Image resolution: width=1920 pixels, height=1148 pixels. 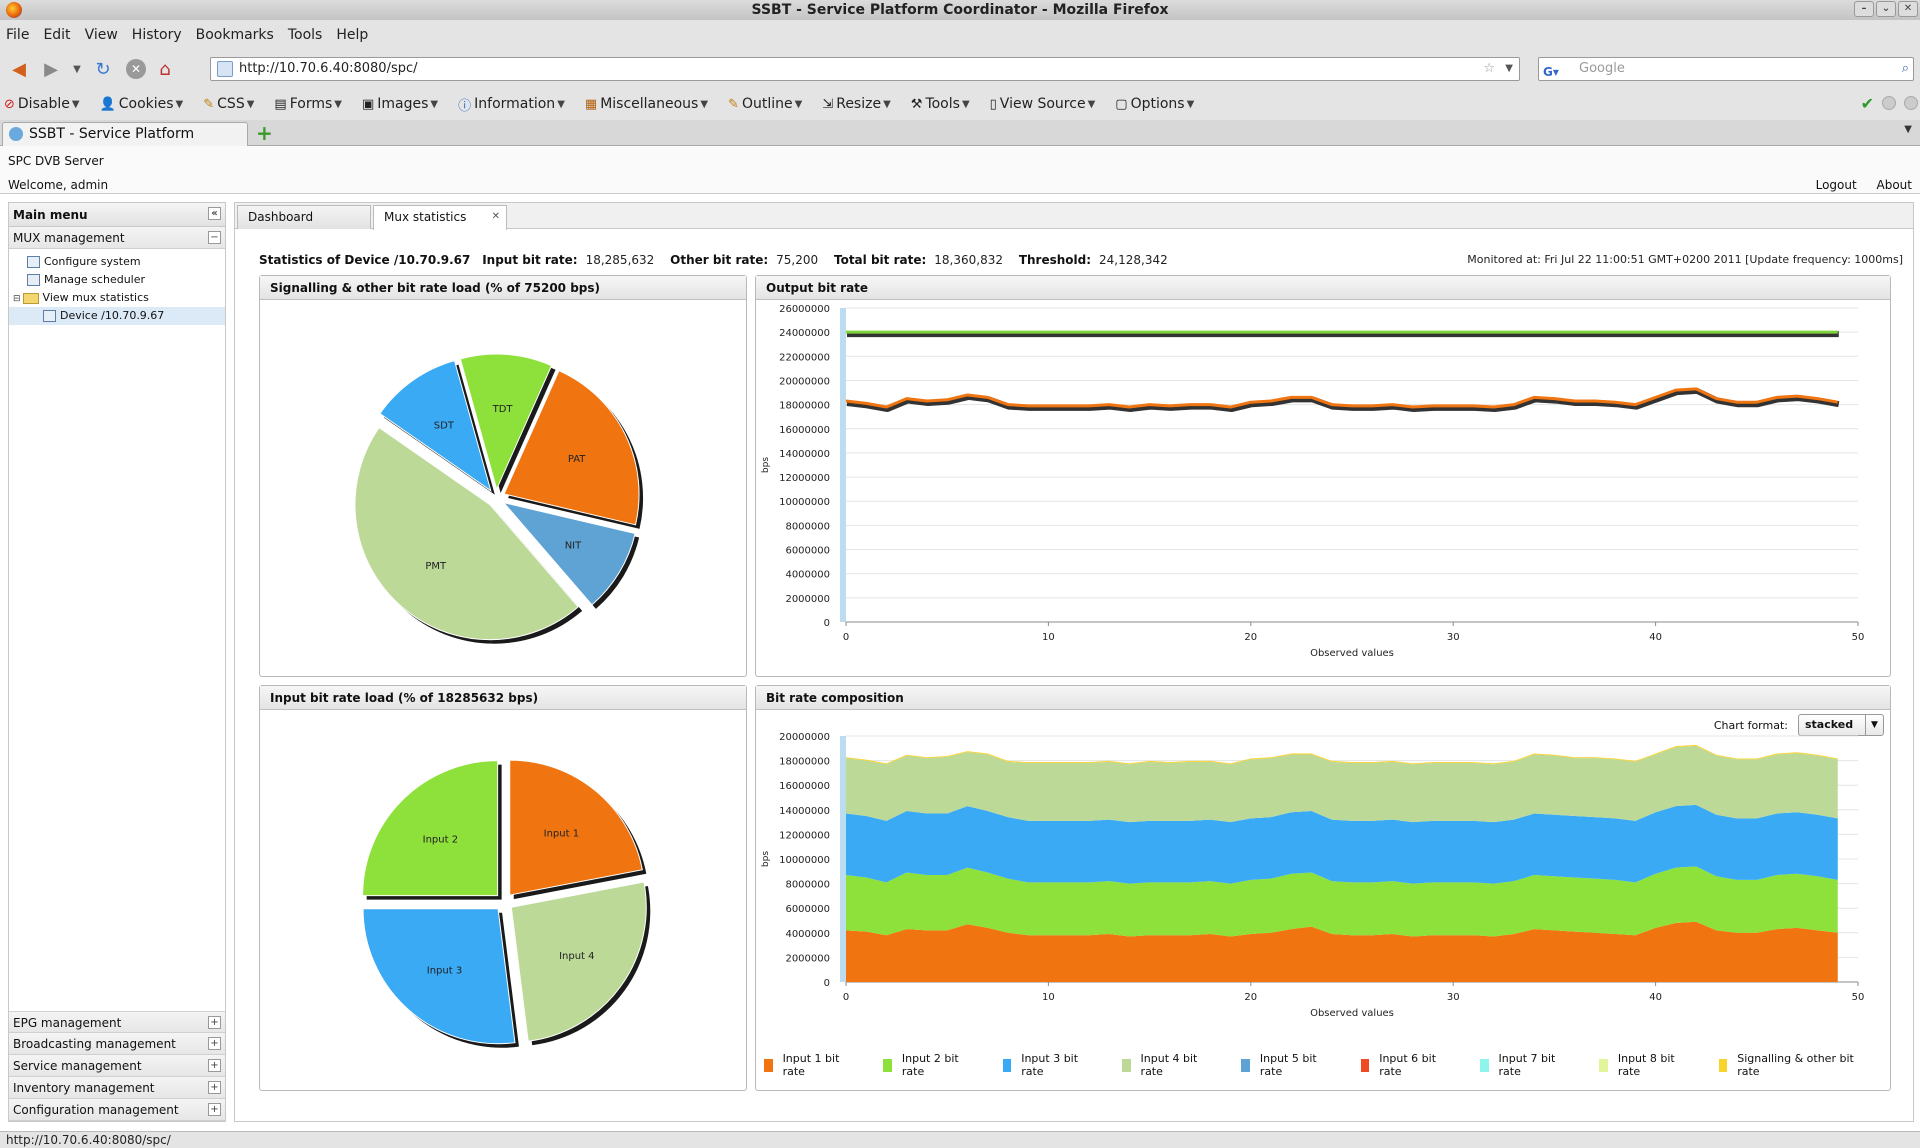 I want to click on home-icon: ⌂, so click(x=165, y=69).